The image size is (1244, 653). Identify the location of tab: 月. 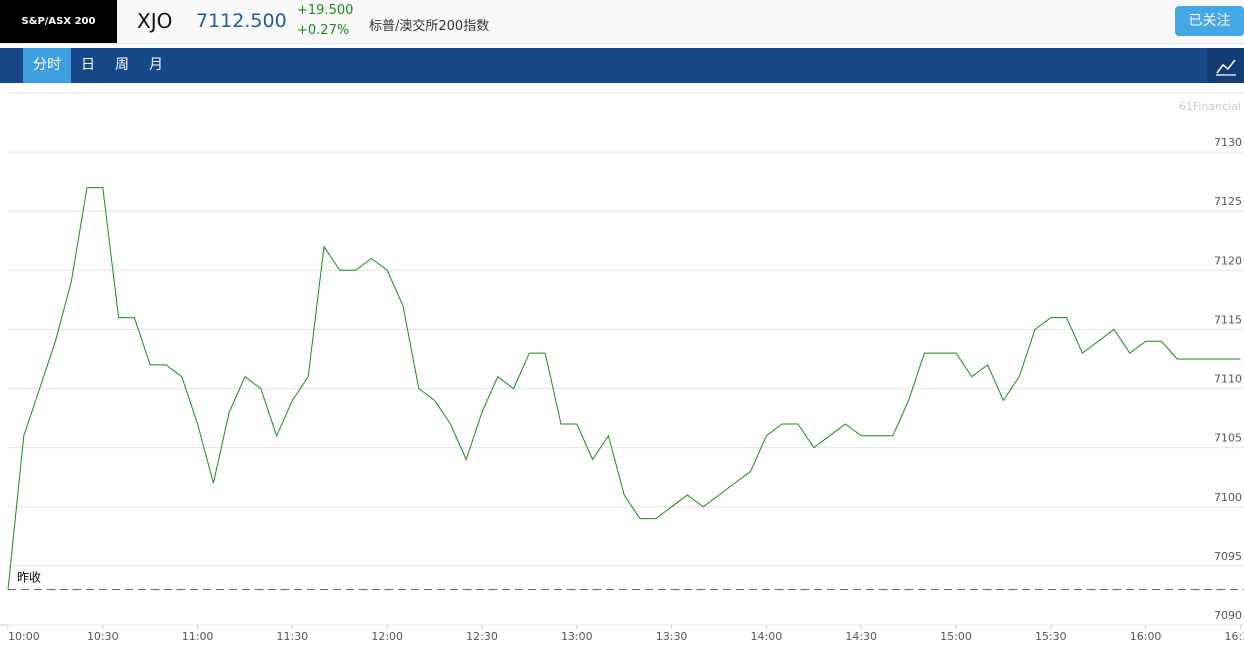
(156, 65).